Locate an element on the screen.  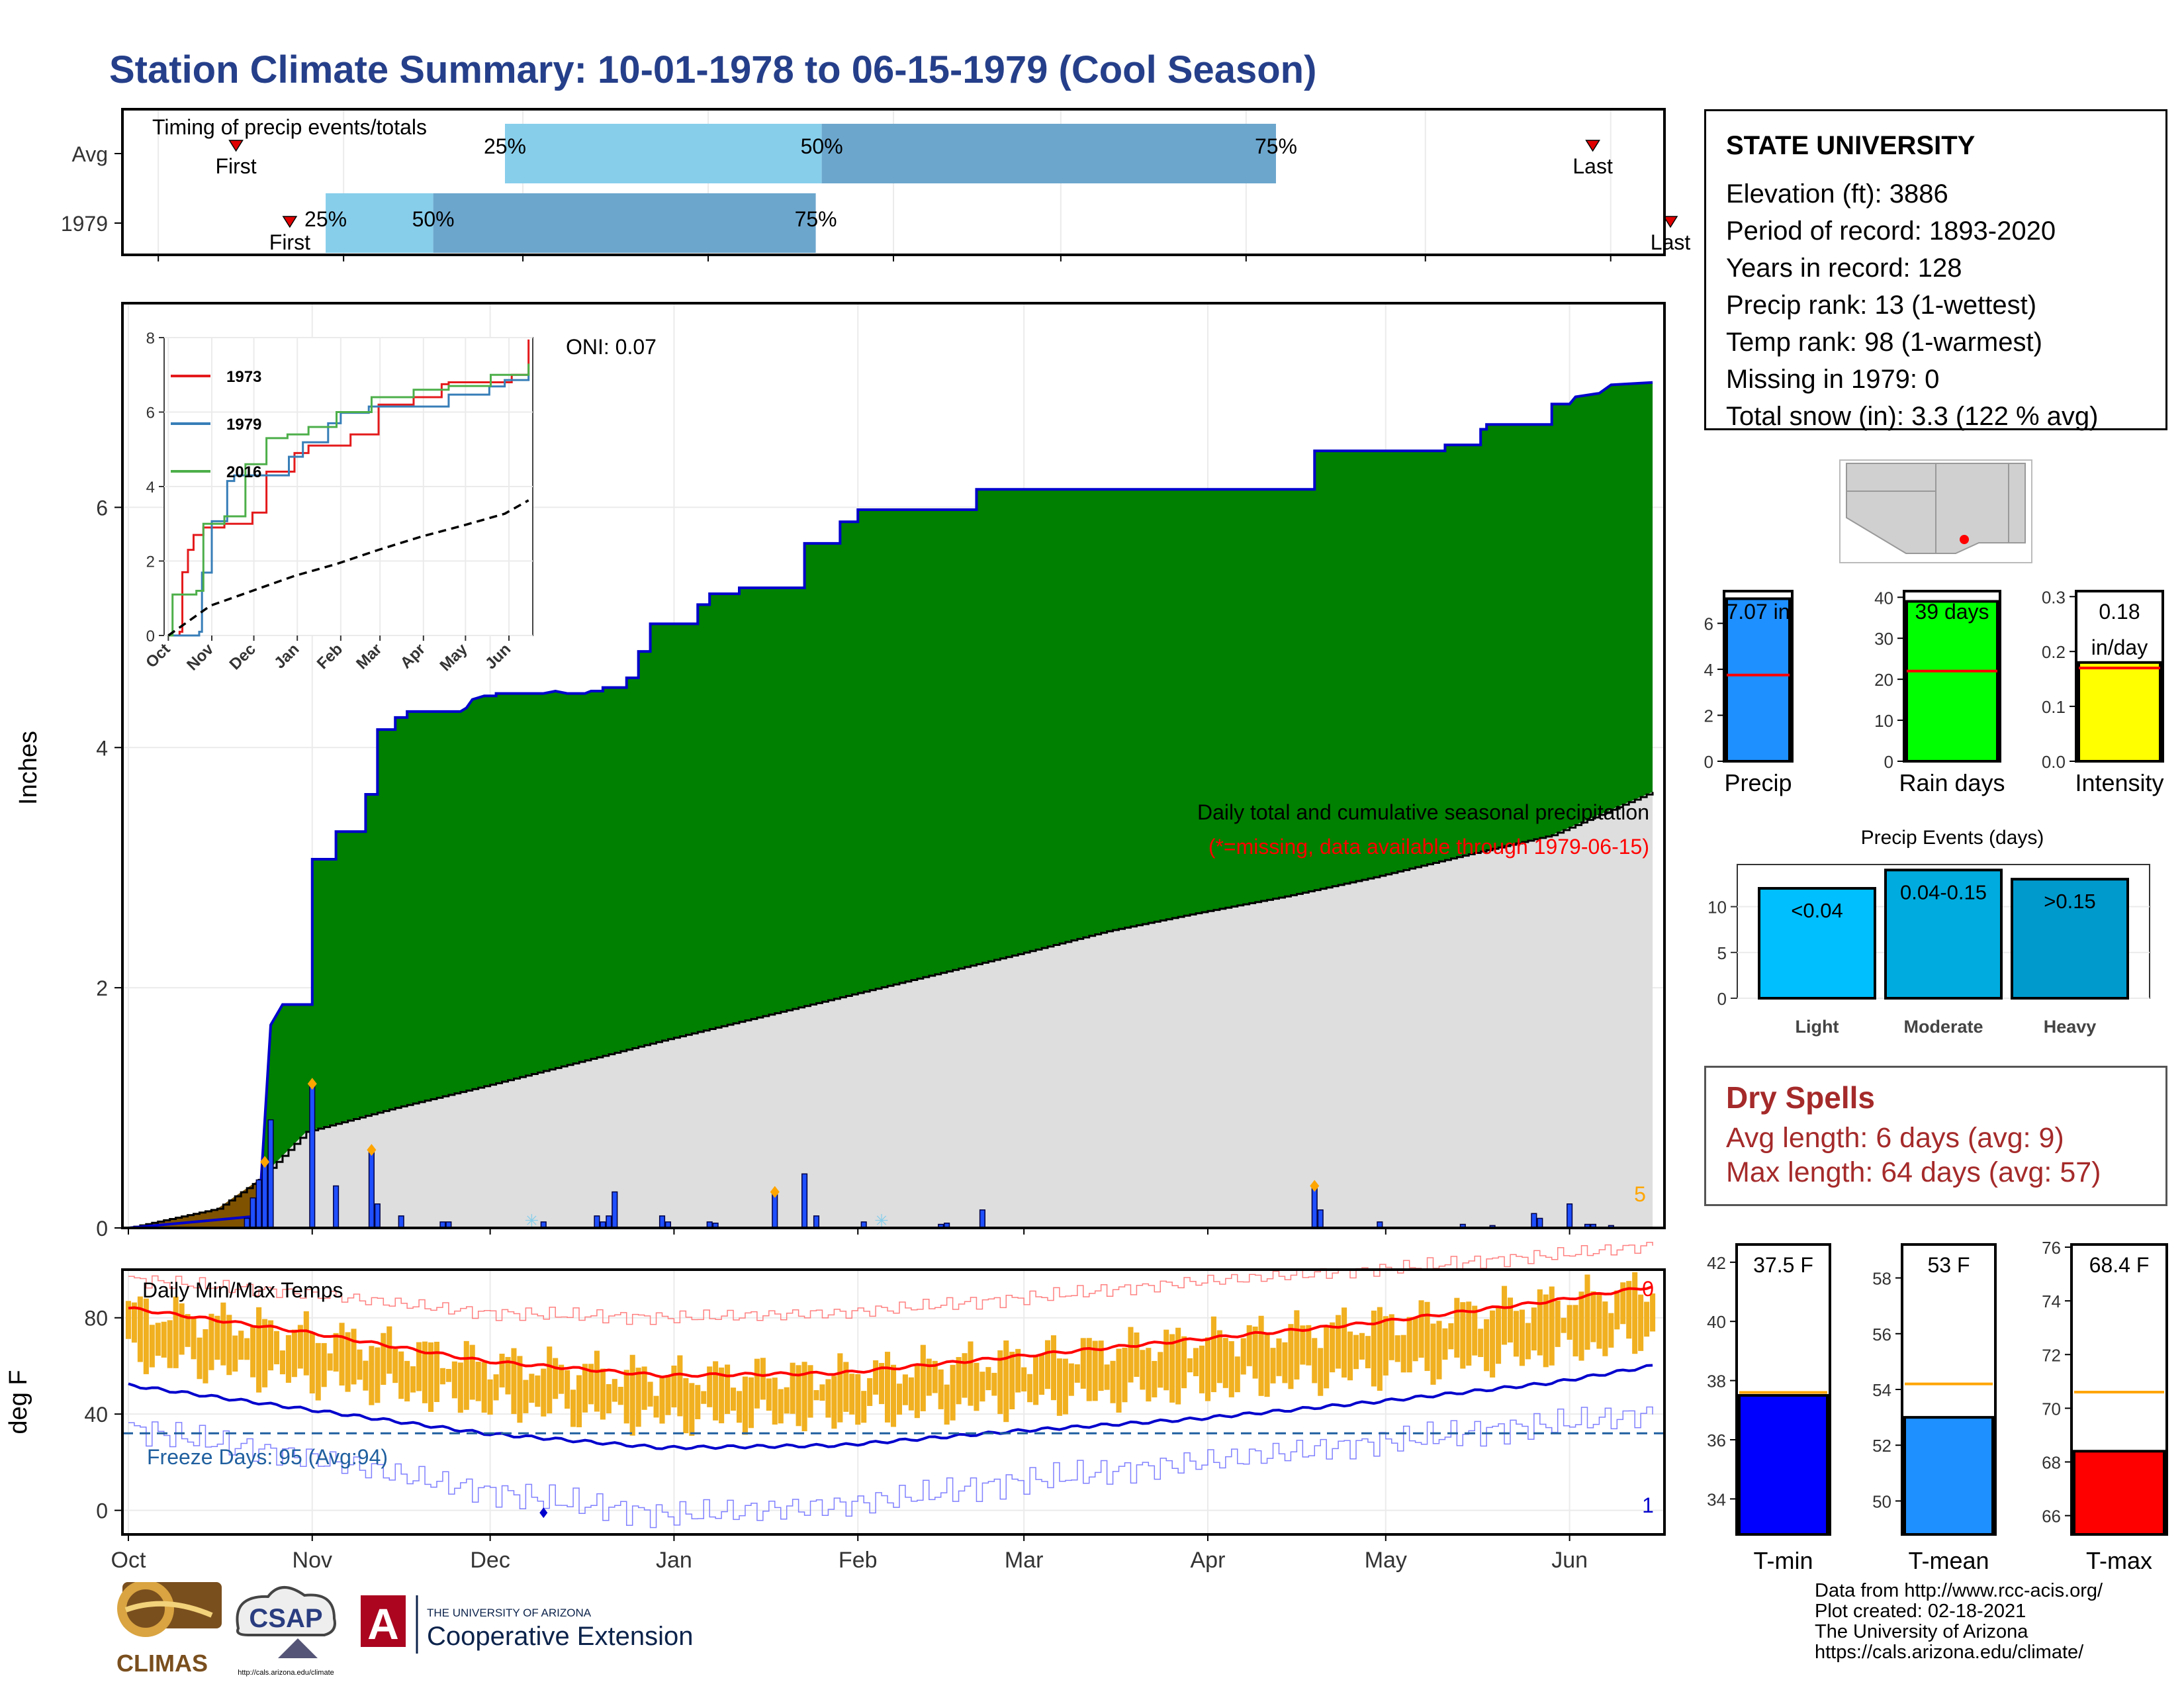
timing-last-label: Last is located at coordinates (1671, 242).